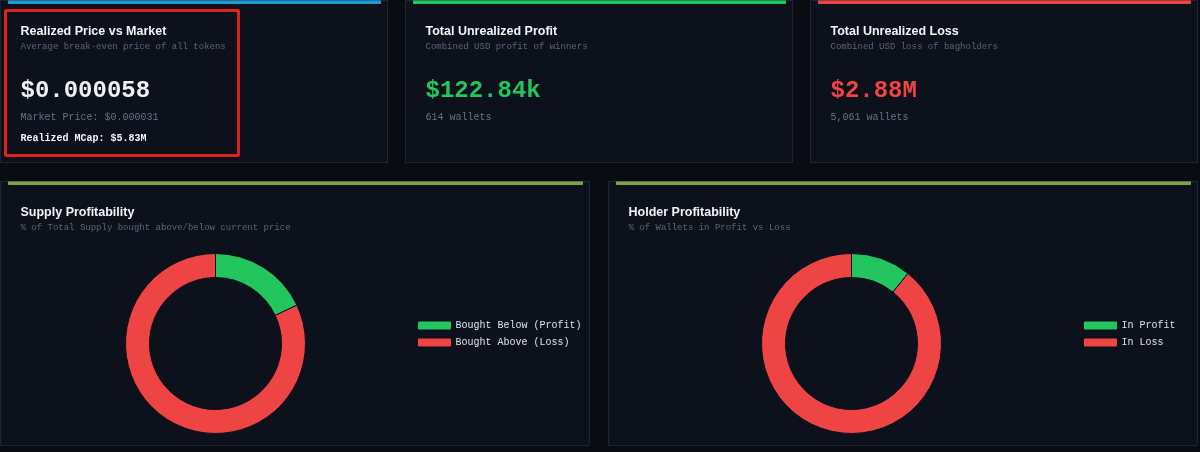 The image size is (1200, 452). I want to click on text: Total Unrealized Profit, so click(492, 30).